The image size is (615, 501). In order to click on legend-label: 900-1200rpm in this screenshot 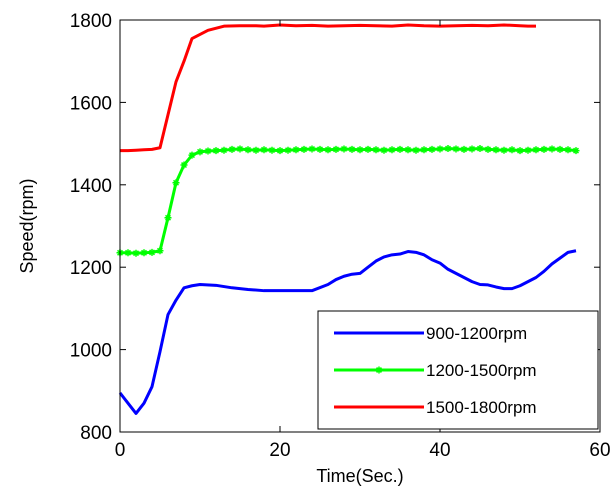, I will do `click(476, 333)`.